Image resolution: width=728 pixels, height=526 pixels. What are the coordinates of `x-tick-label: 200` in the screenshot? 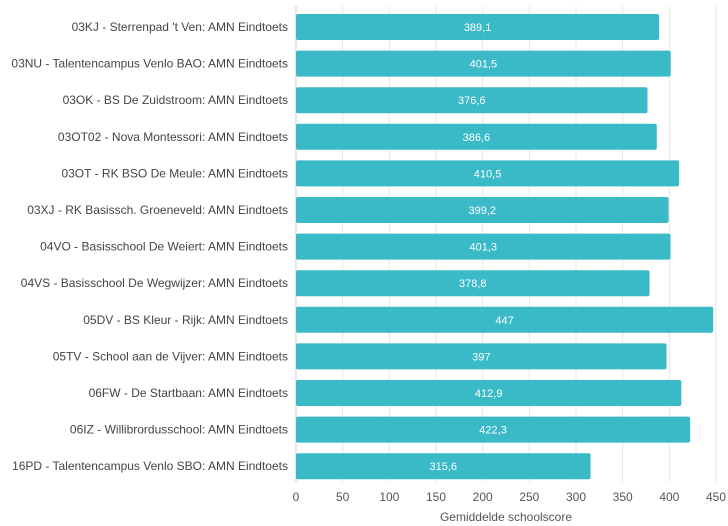 It's located at (483, 497).